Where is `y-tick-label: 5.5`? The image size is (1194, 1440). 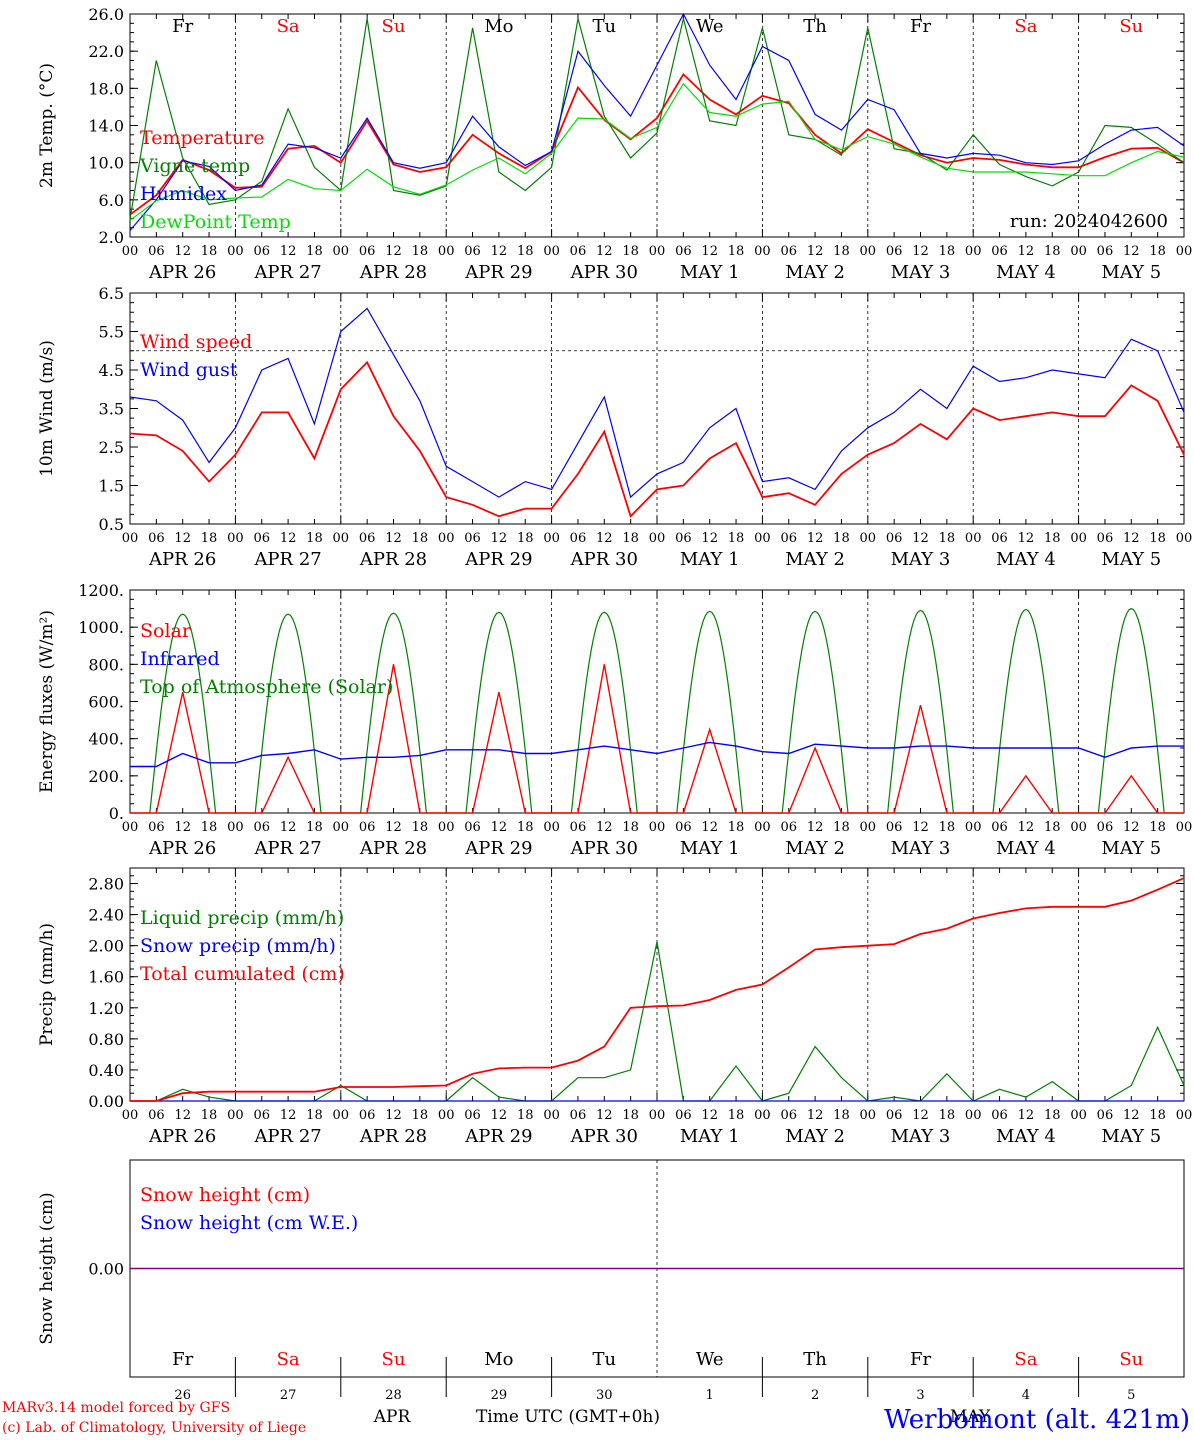 y-tick-label: 5.5 is located at coordinates (111, 332).